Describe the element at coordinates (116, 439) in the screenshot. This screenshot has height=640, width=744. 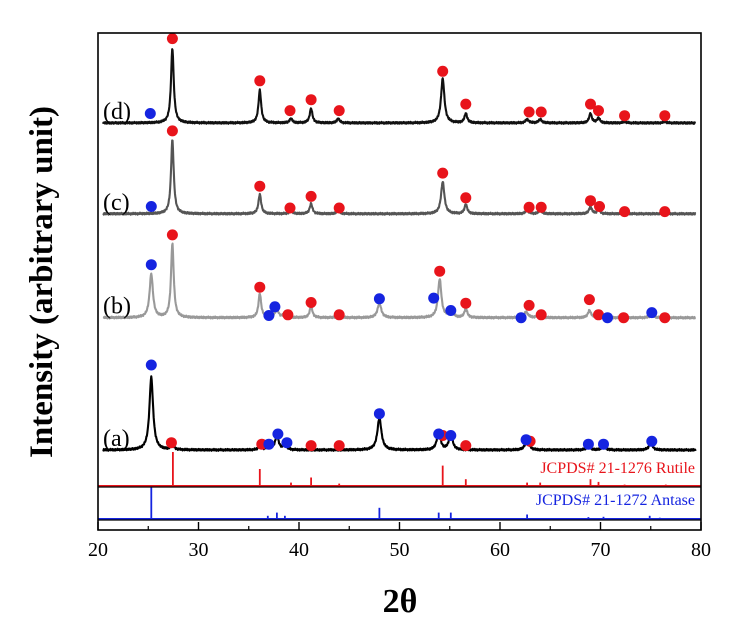
I see `series-label: (a)` at that location.